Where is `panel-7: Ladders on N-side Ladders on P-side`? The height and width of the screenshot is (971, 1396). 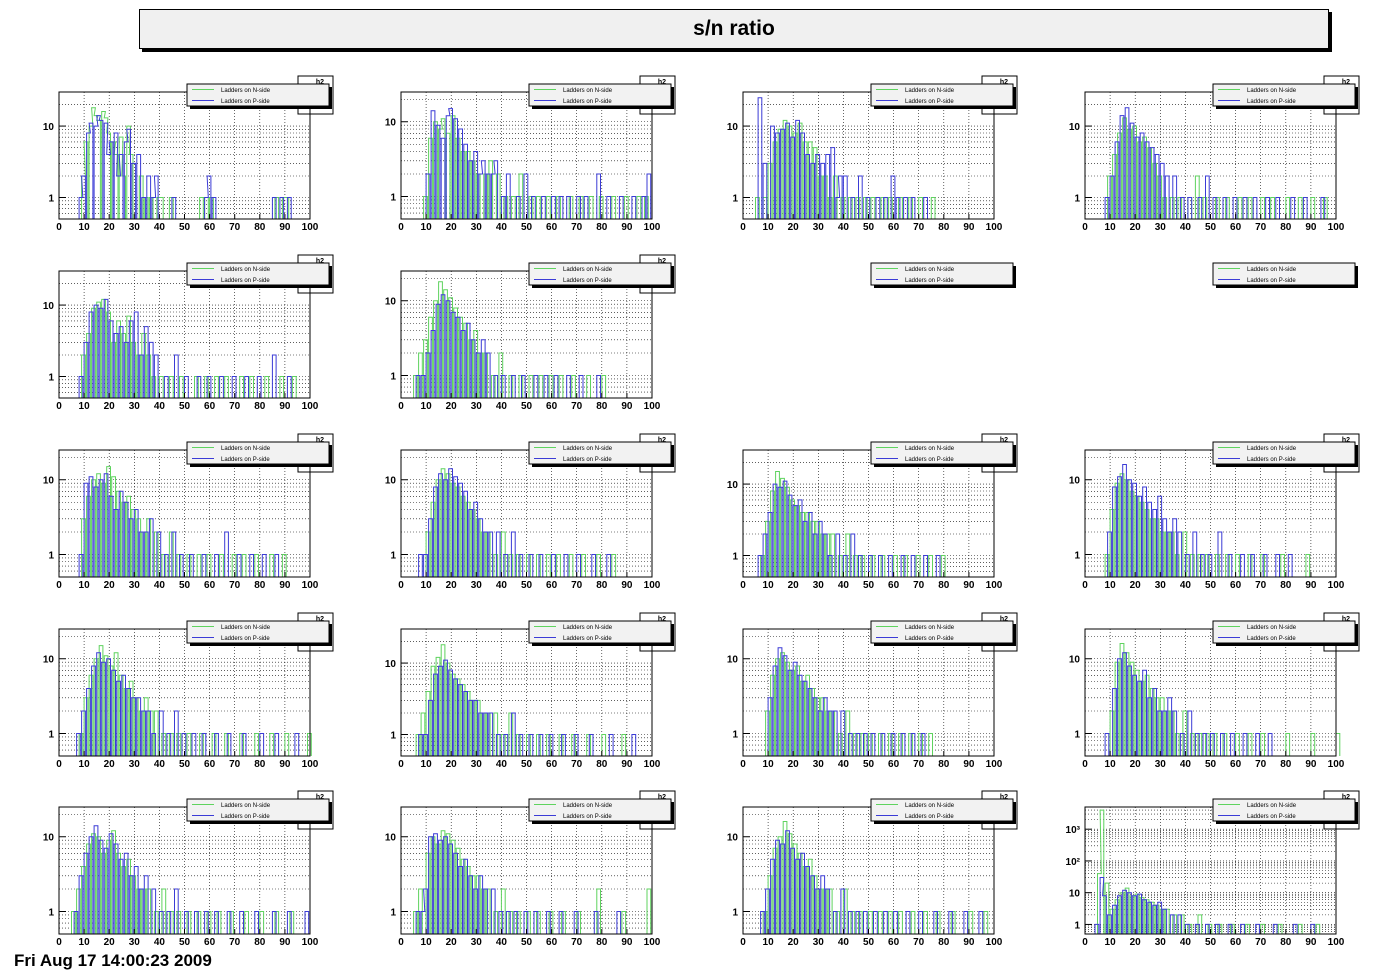 panel-7: Ladders on N-side Ladders on P-side is located at coordinates (943, 275).